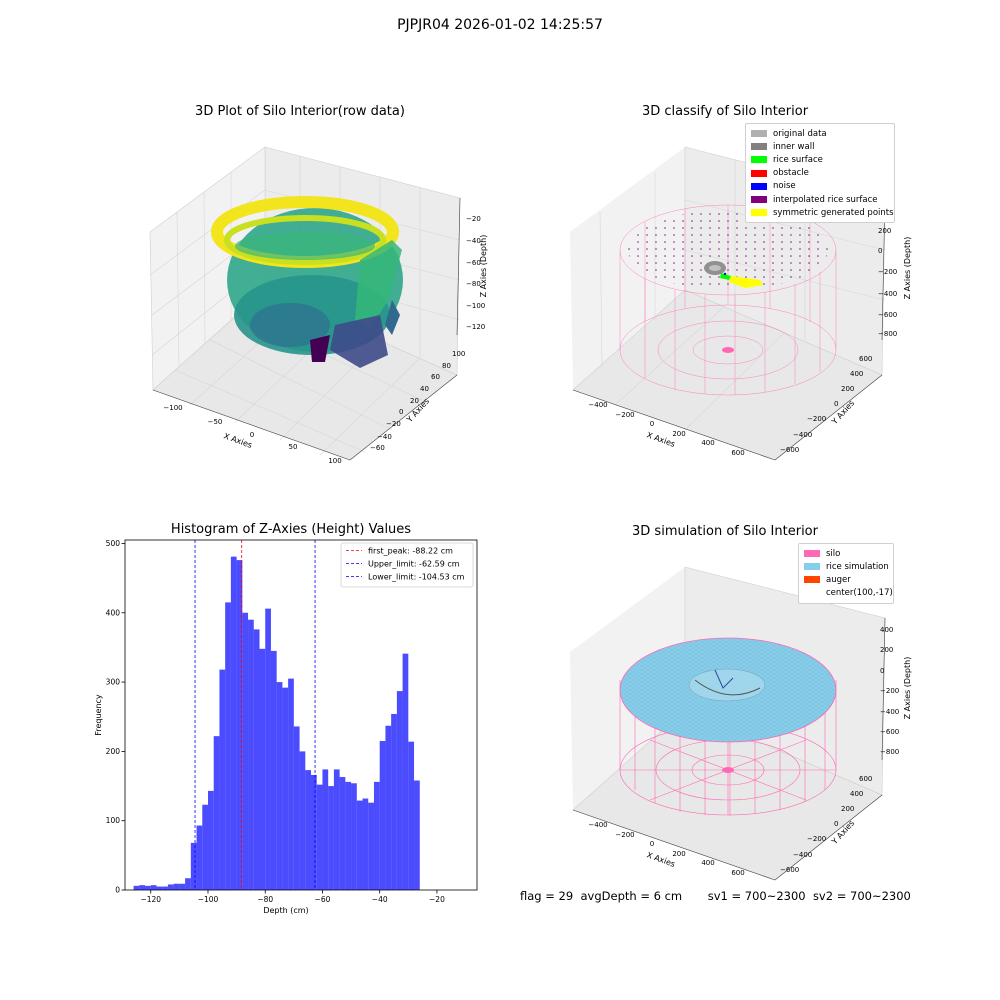  I want to click on svg-text: 40, so click(424, 389).